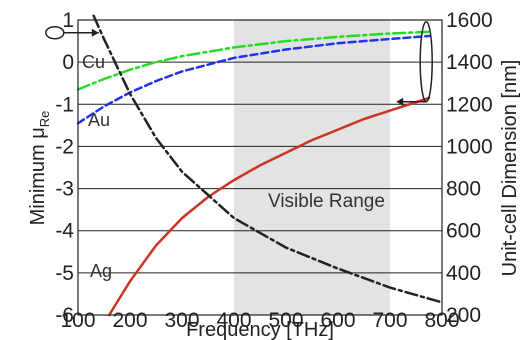 The height and width of the screenshot is (340, 525). Describe the element at coordinates (64, 146) in the screenshot. I see `y-left-tick-label: -2` at that location.